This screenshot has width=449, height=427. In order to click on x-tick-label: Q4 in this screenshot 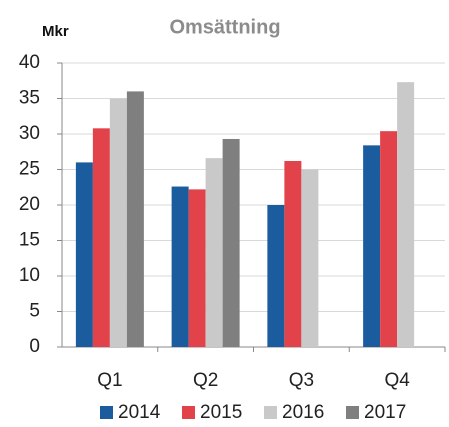, I will do `click(397, 380)`.